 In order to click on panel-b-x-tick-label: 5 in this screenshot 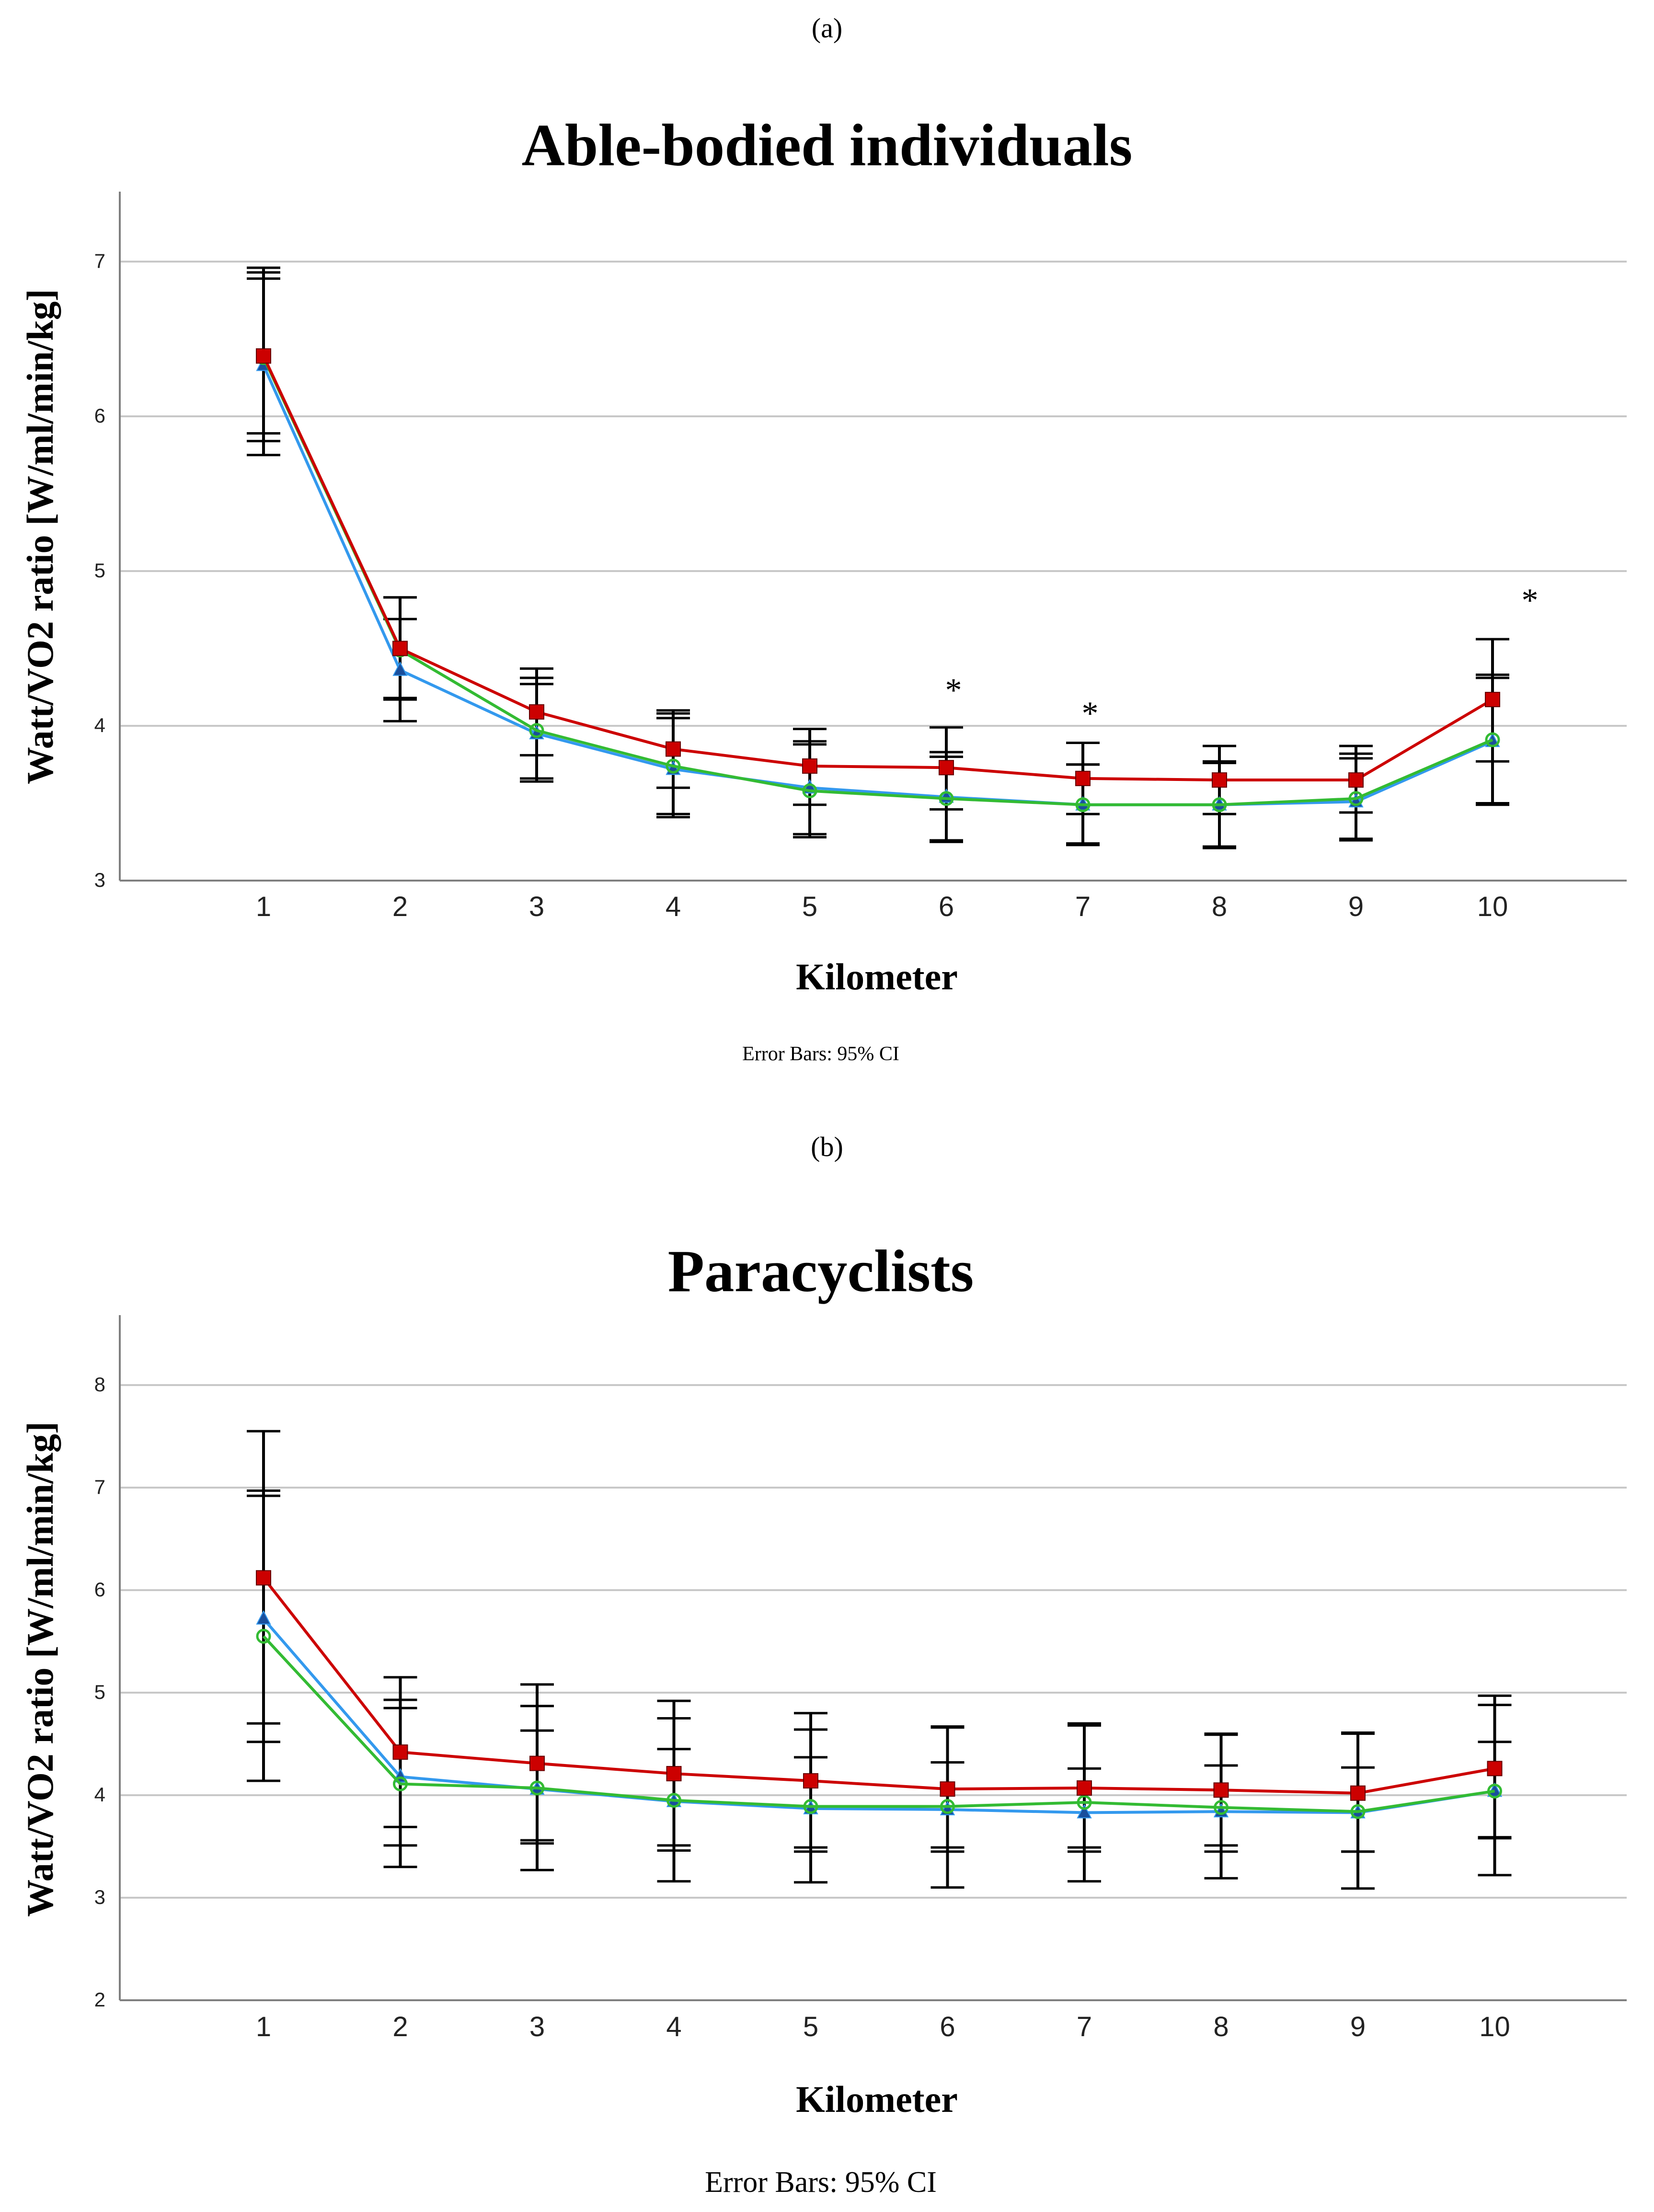, I will do `click(810, 2026)`.